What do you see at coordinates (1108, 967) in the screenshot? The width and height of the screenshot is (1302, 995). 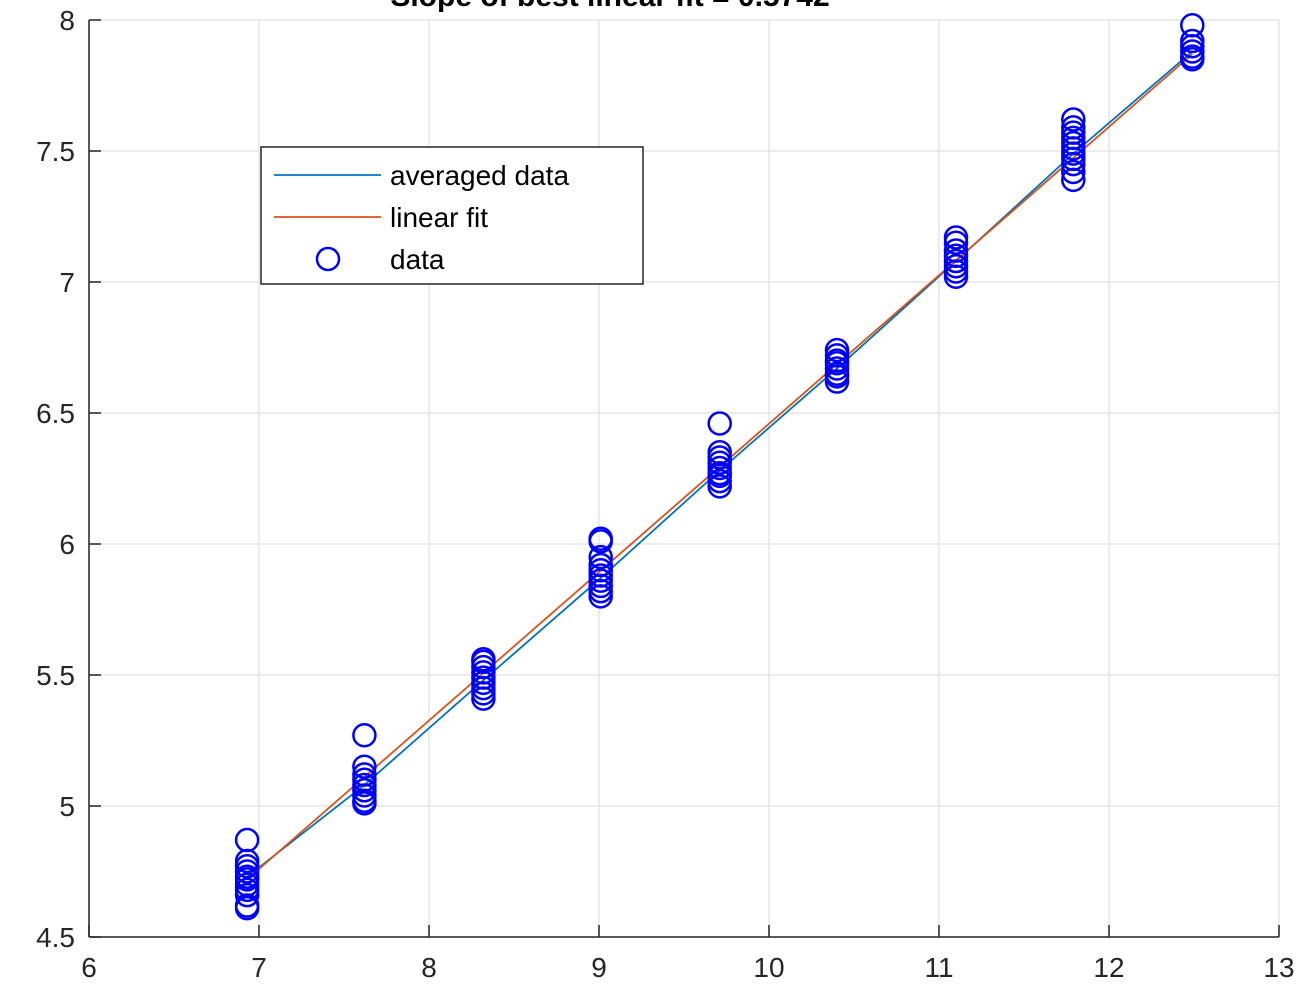 I see `x-tick-label: 12` at bounding box center [1108, 967].